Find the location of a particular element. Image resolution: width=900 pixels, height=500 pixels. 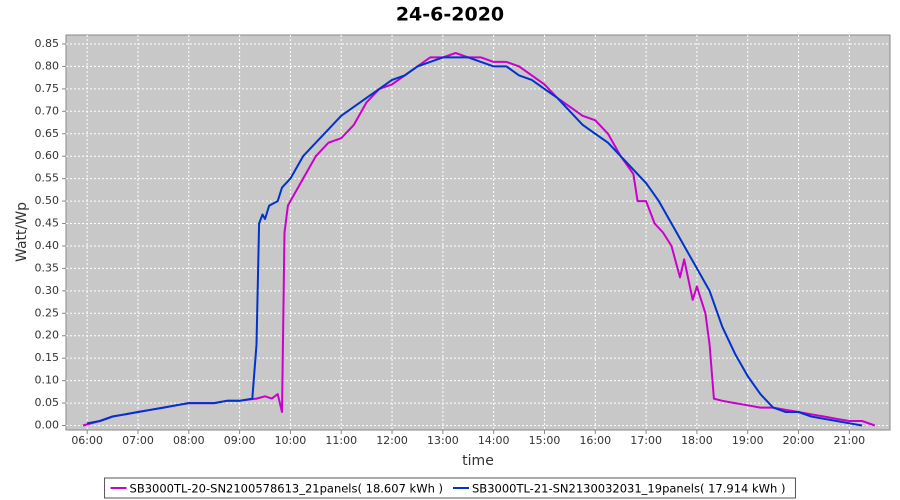

y-tick-label: 0.60 is located at coordinates (47, 155).